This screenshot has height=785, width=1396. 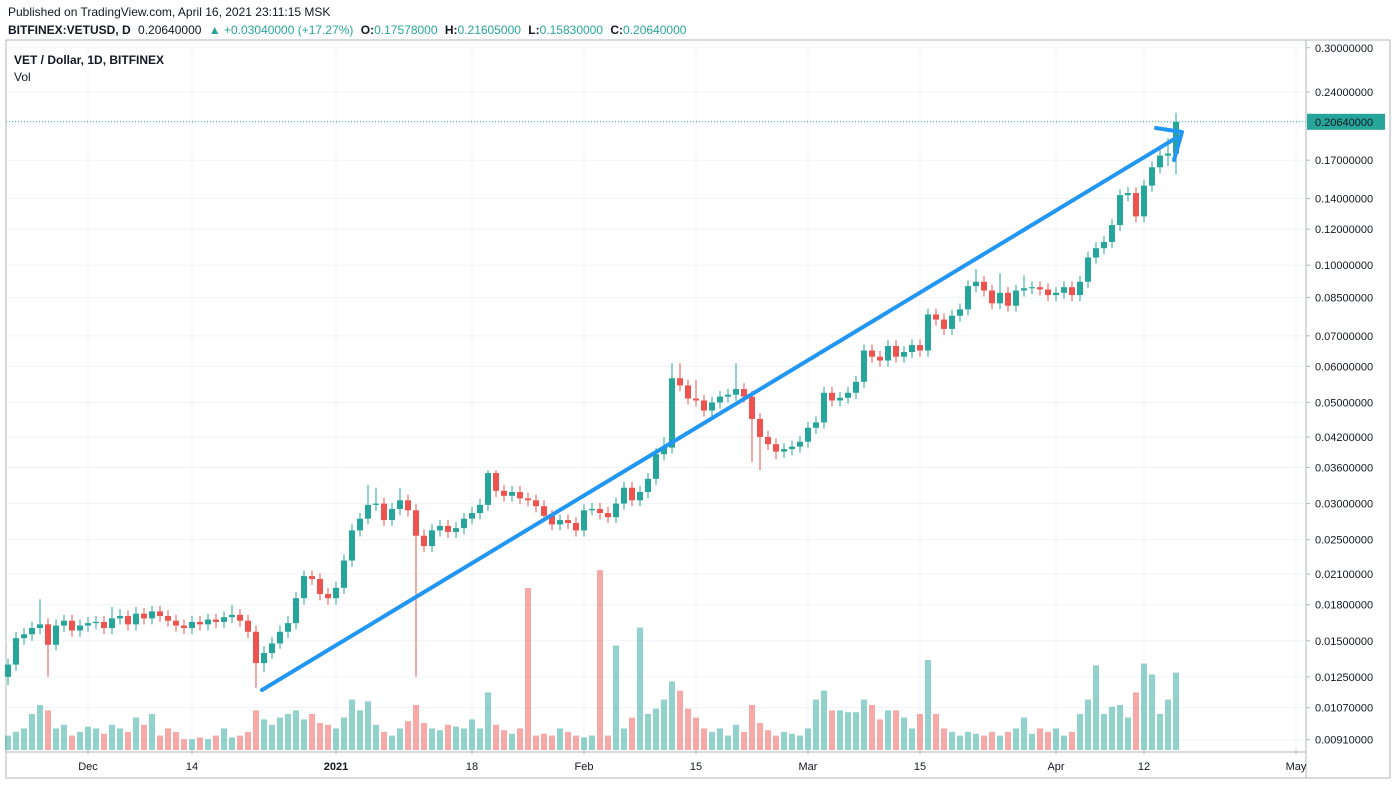 What do you see at coordinates (89, 60) in the screenshot?
I see `chart-title: VET / Dollar, 1D, BITFINEX` at bounding box center [89, 60].